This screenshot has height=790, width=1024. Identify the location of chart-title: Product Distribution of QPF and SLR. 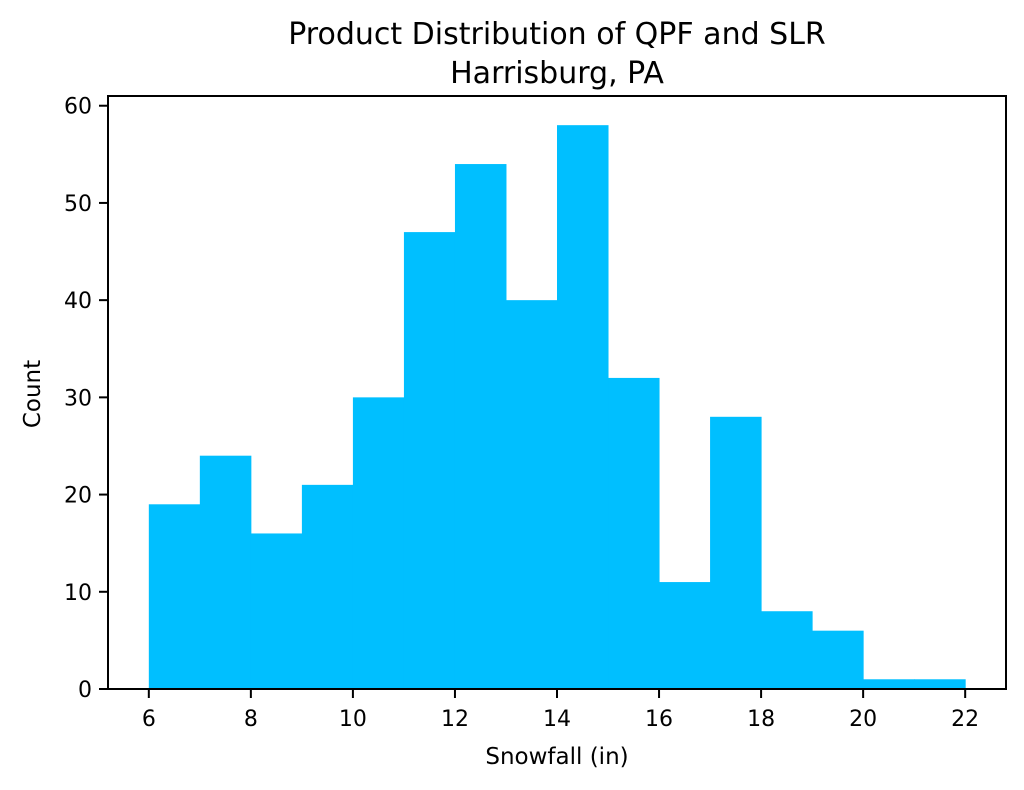
(557, 34).